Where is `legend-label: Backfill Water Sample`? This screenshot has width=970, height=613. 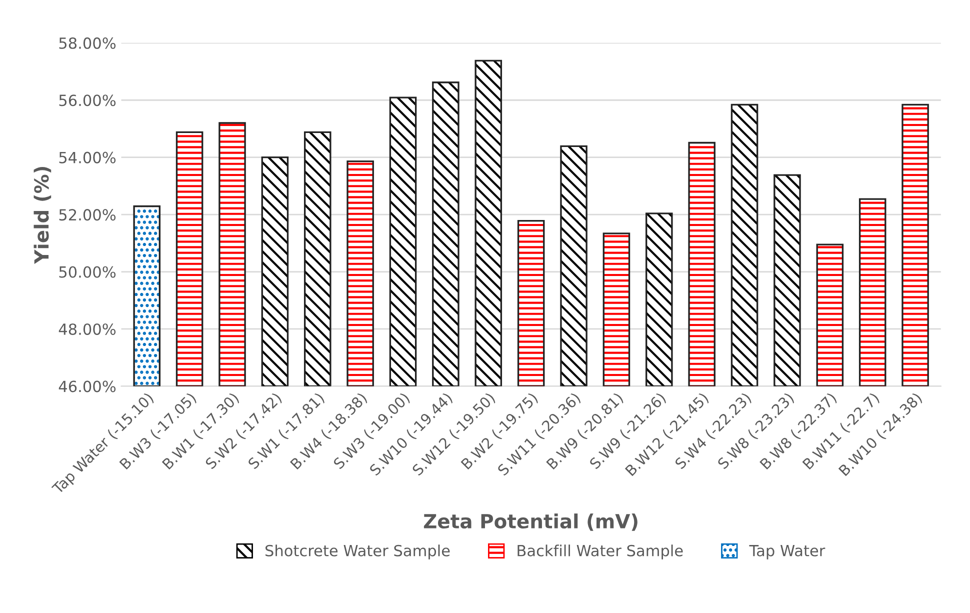 legend-label: Backfill Water Sample is located at coordinates (600, 552).